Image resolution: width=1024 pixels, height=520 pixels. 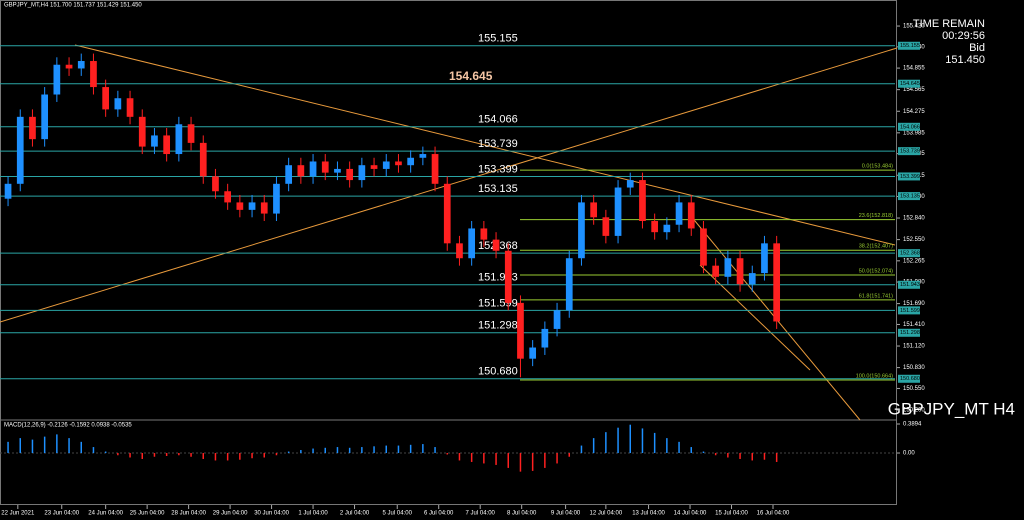 What do you see at coordinates (910, 177) in the screenshot?
I see `level-axis-label: 153.399` at bounding box center [910, 177].